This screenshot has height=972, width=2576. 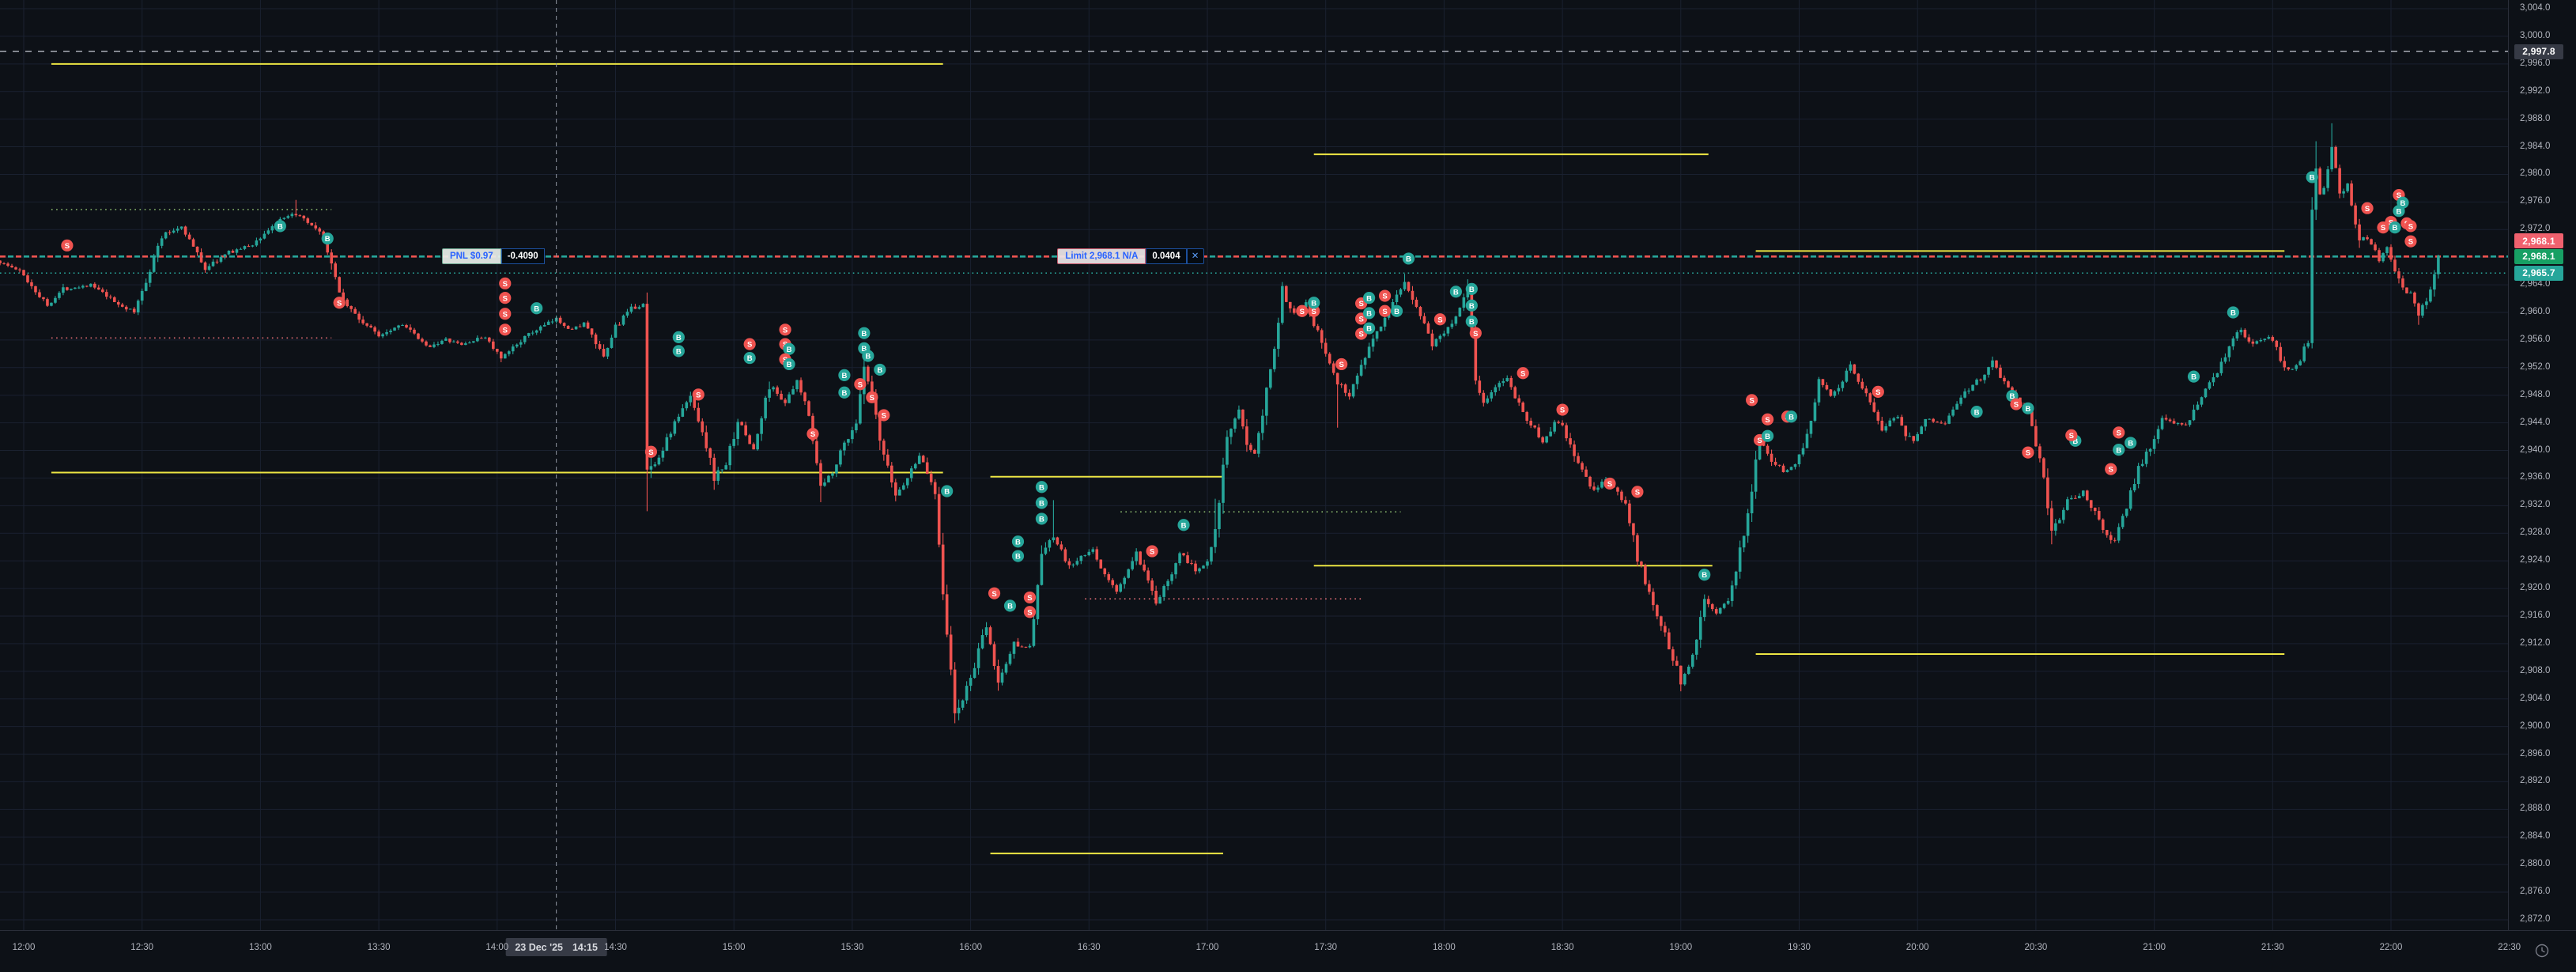 I want to click on position-pnl-label: PNL $0.97 -0.4090, so click(x=493, y=256).